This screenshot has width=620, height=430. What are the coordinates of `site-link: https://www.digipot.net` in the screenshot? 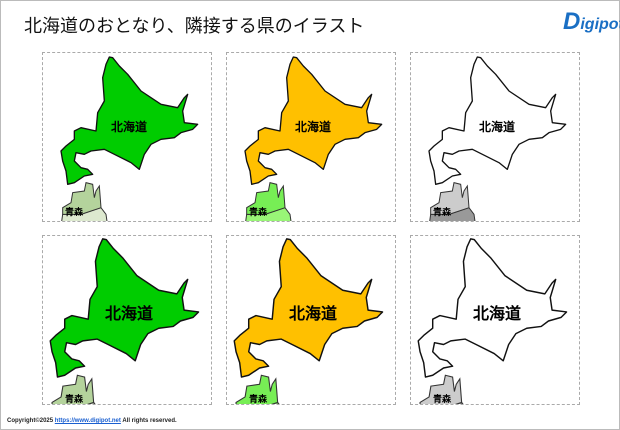 It's located at (87, 421).